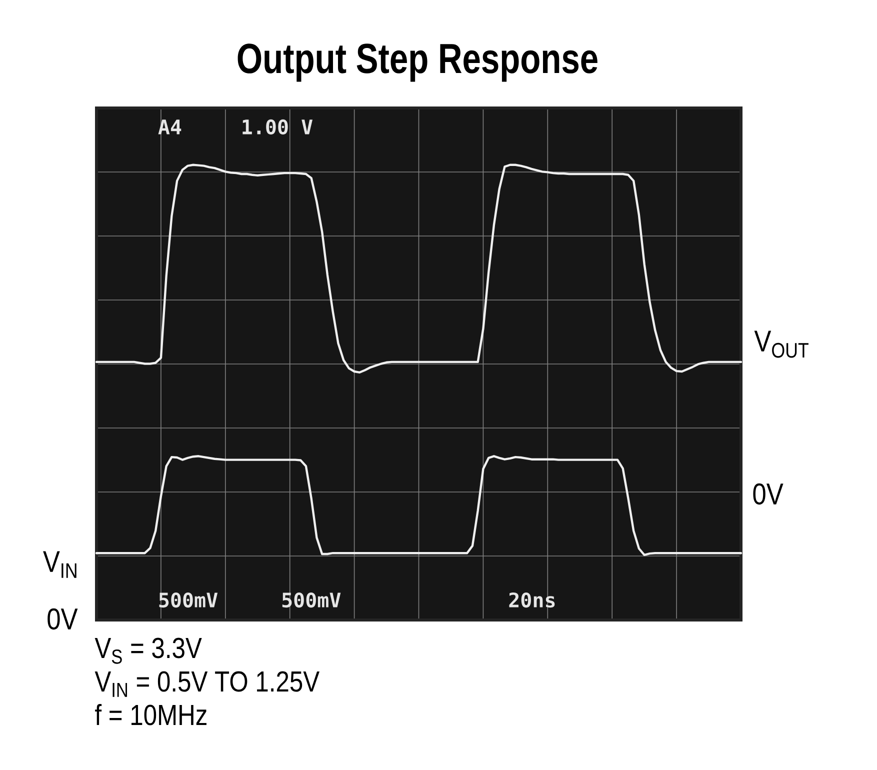 This screenshot has width=877, height=770. What do you see at coordinates (150, 715) in the screenshot?
I see `text: f = 10MHz` at bounding box center [150, 715].